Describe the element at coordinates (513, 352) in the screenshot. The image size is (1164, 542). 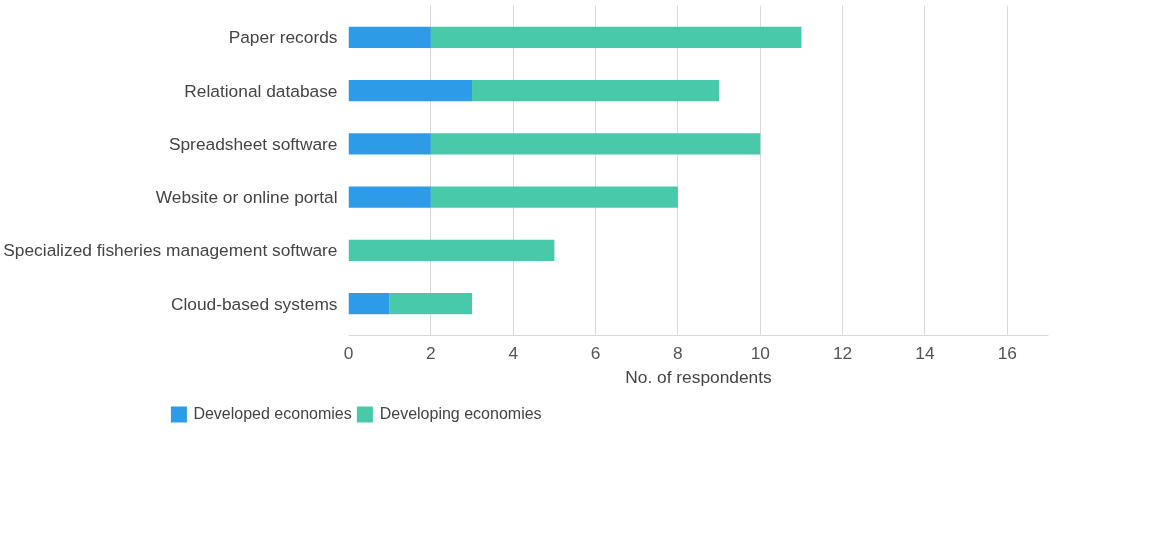
I see `x-tick-label: 4` at that location.